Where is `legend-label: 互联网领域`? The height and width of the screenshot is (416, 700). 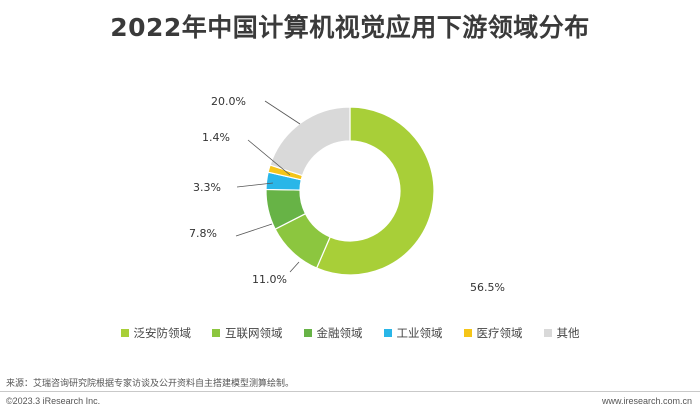 legend-label: 互联网领域 is located at coordinates (254, 333).